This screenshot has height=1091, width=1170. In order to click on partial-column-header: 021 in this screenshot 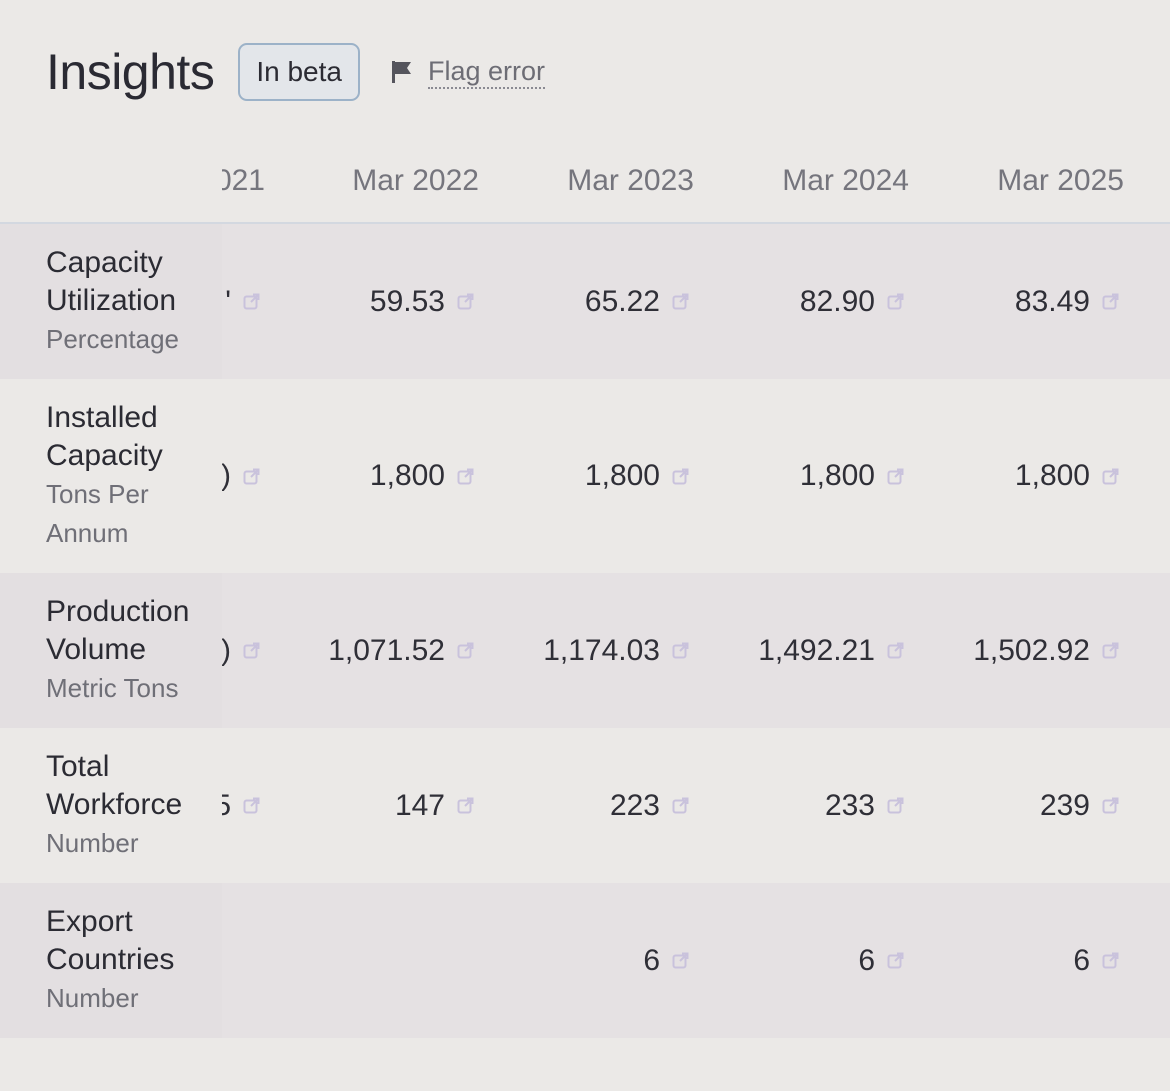, I will do `click(244, 178)`.